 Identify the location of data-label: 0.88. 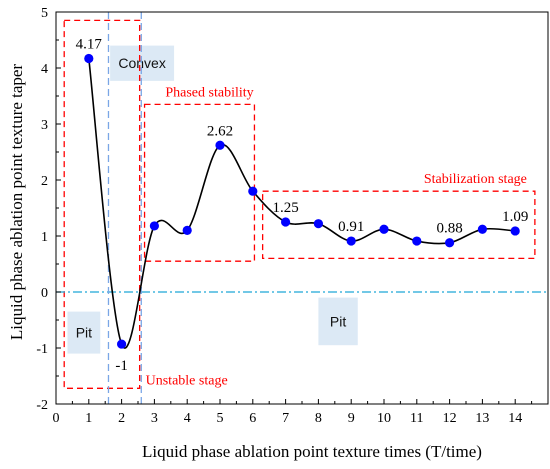
(449, 229).